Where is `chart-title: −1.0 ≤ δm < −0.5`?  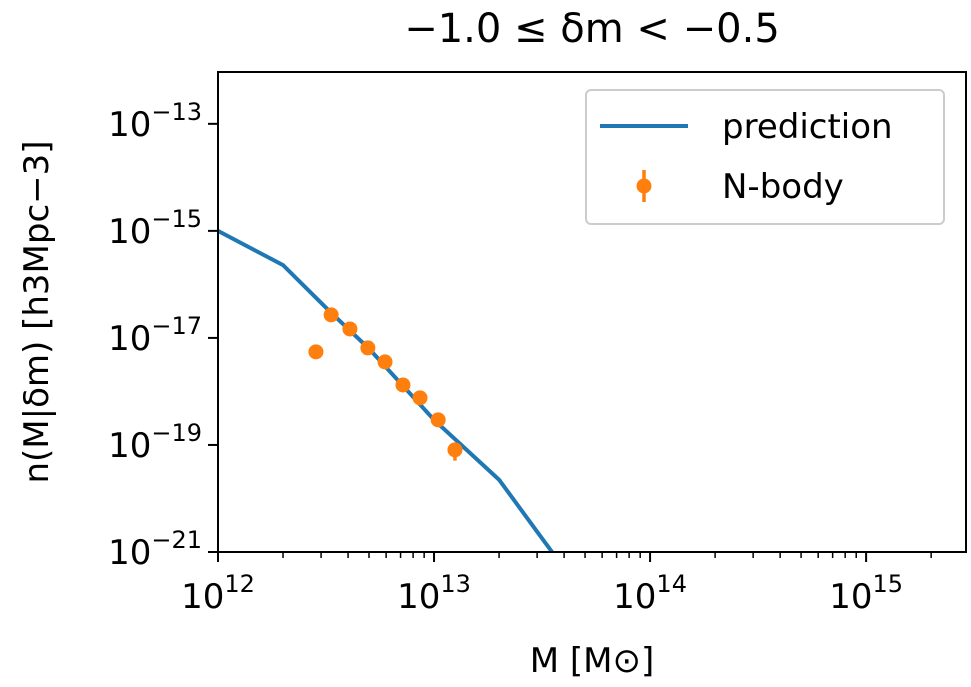 chart-title: −1.0 ≤ δm < −0.5 is located at coordinates (592, 29).